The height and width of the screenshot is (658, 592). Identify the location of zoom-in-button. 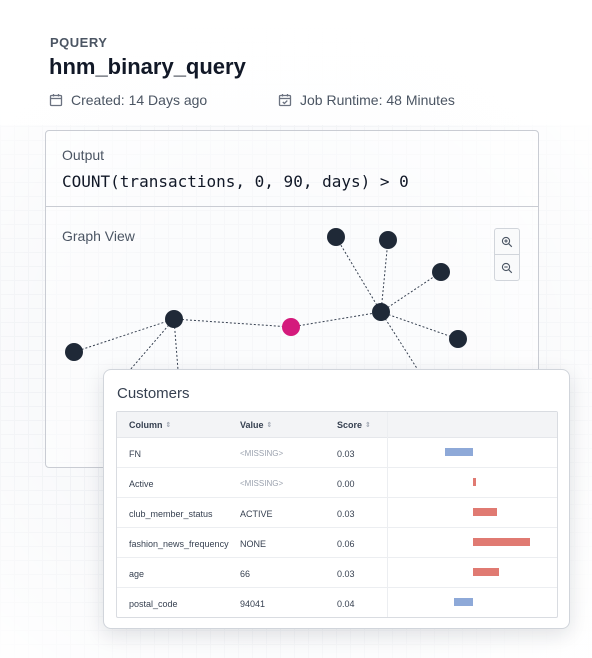
(507, 242).